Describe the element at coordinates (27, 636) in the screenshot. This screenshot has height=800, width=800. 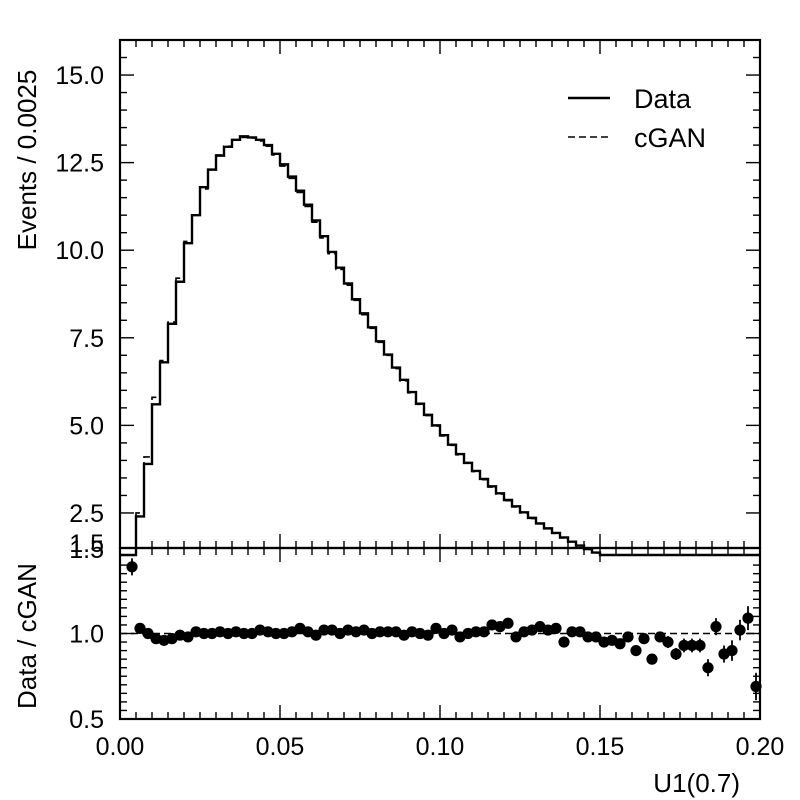
I see `lower-y-axis-title: Data / cGAN` at that location.